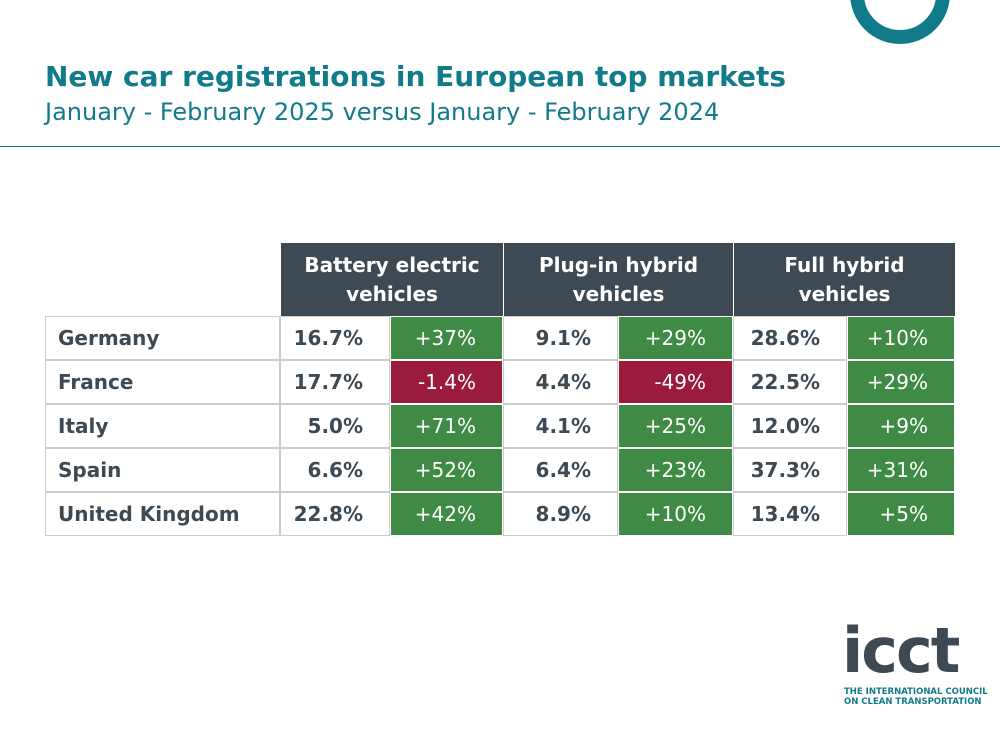 The width and height of the screenshot is (1000, 745). I want to click on change-cell: -49%, so click(675, 382).